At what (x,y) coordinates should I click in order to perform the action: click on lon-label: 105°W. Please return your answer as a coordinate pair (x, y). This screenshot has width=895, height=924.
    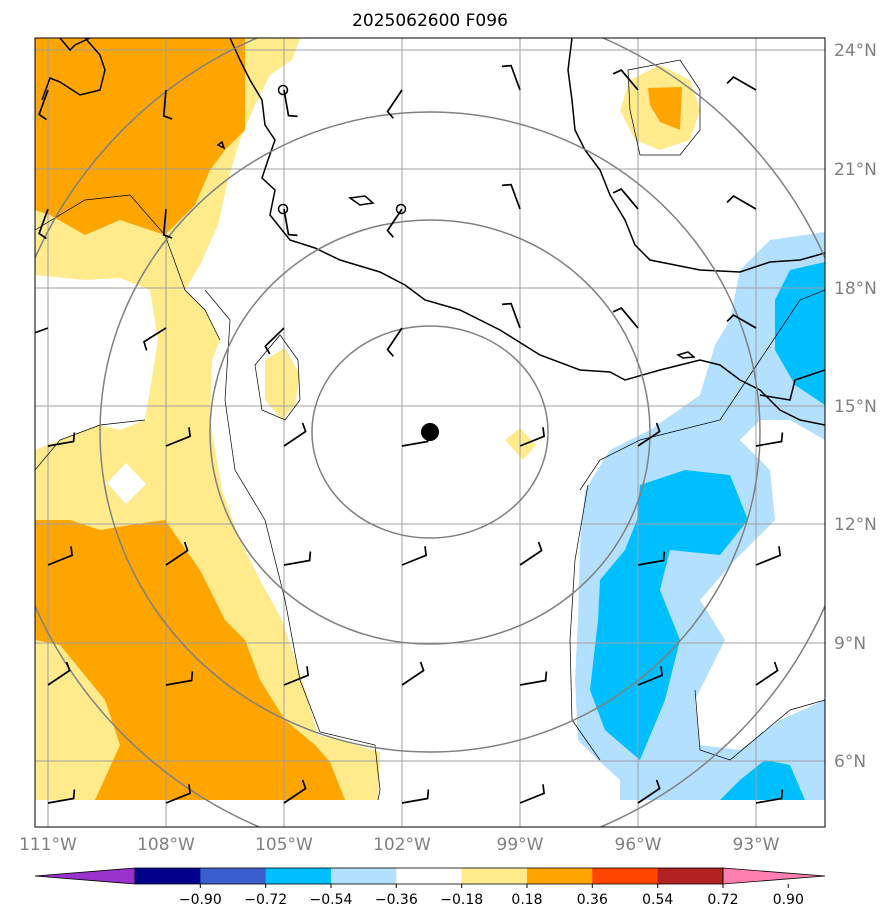
    Looking at the image, I should click on (284, 845).